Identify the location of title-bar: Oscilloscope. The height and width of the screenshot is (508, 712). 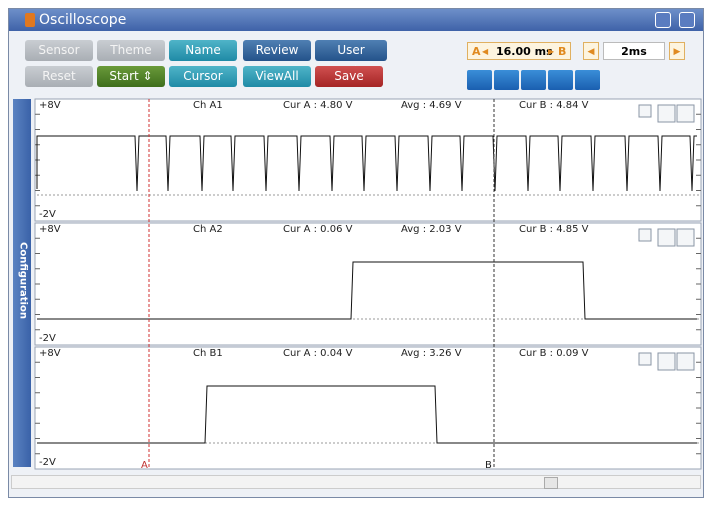
(356, 20).